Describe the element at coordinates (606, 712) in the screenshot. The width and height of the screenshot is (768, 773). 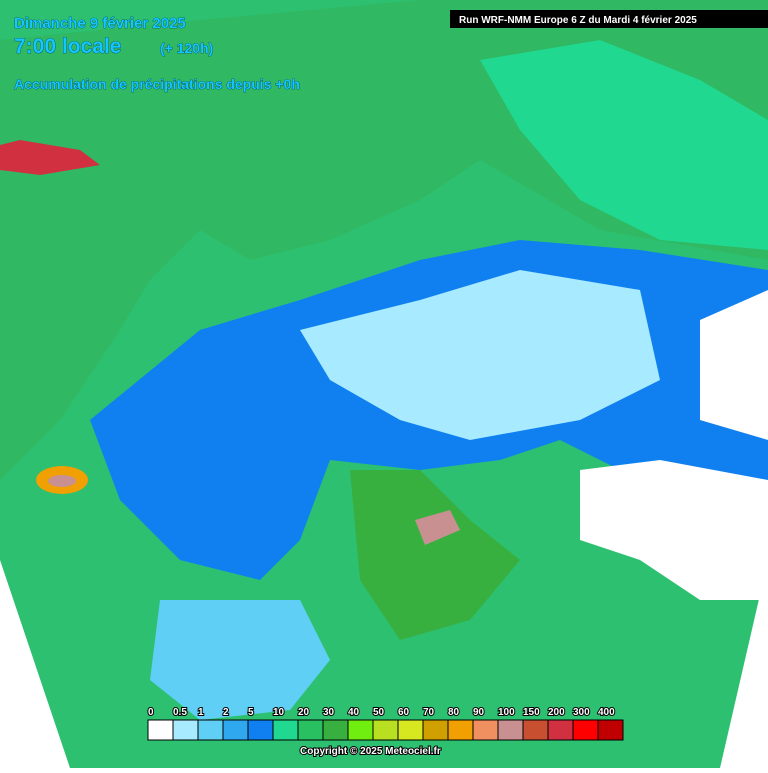
I see `legend-label: 400` at that location.